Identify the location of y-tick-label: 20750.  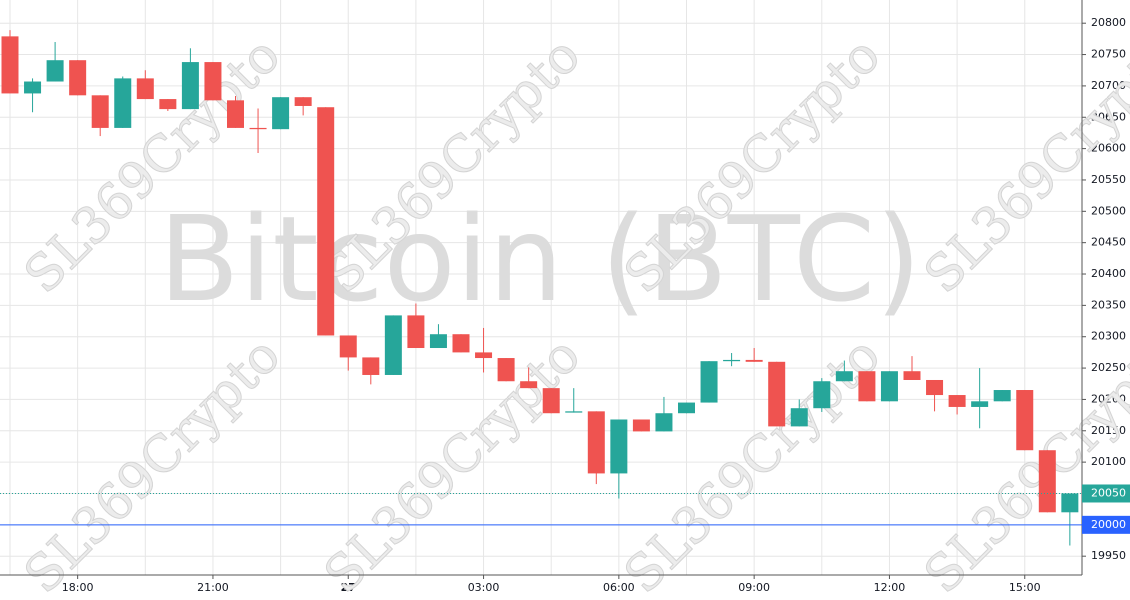
(1108, 54).